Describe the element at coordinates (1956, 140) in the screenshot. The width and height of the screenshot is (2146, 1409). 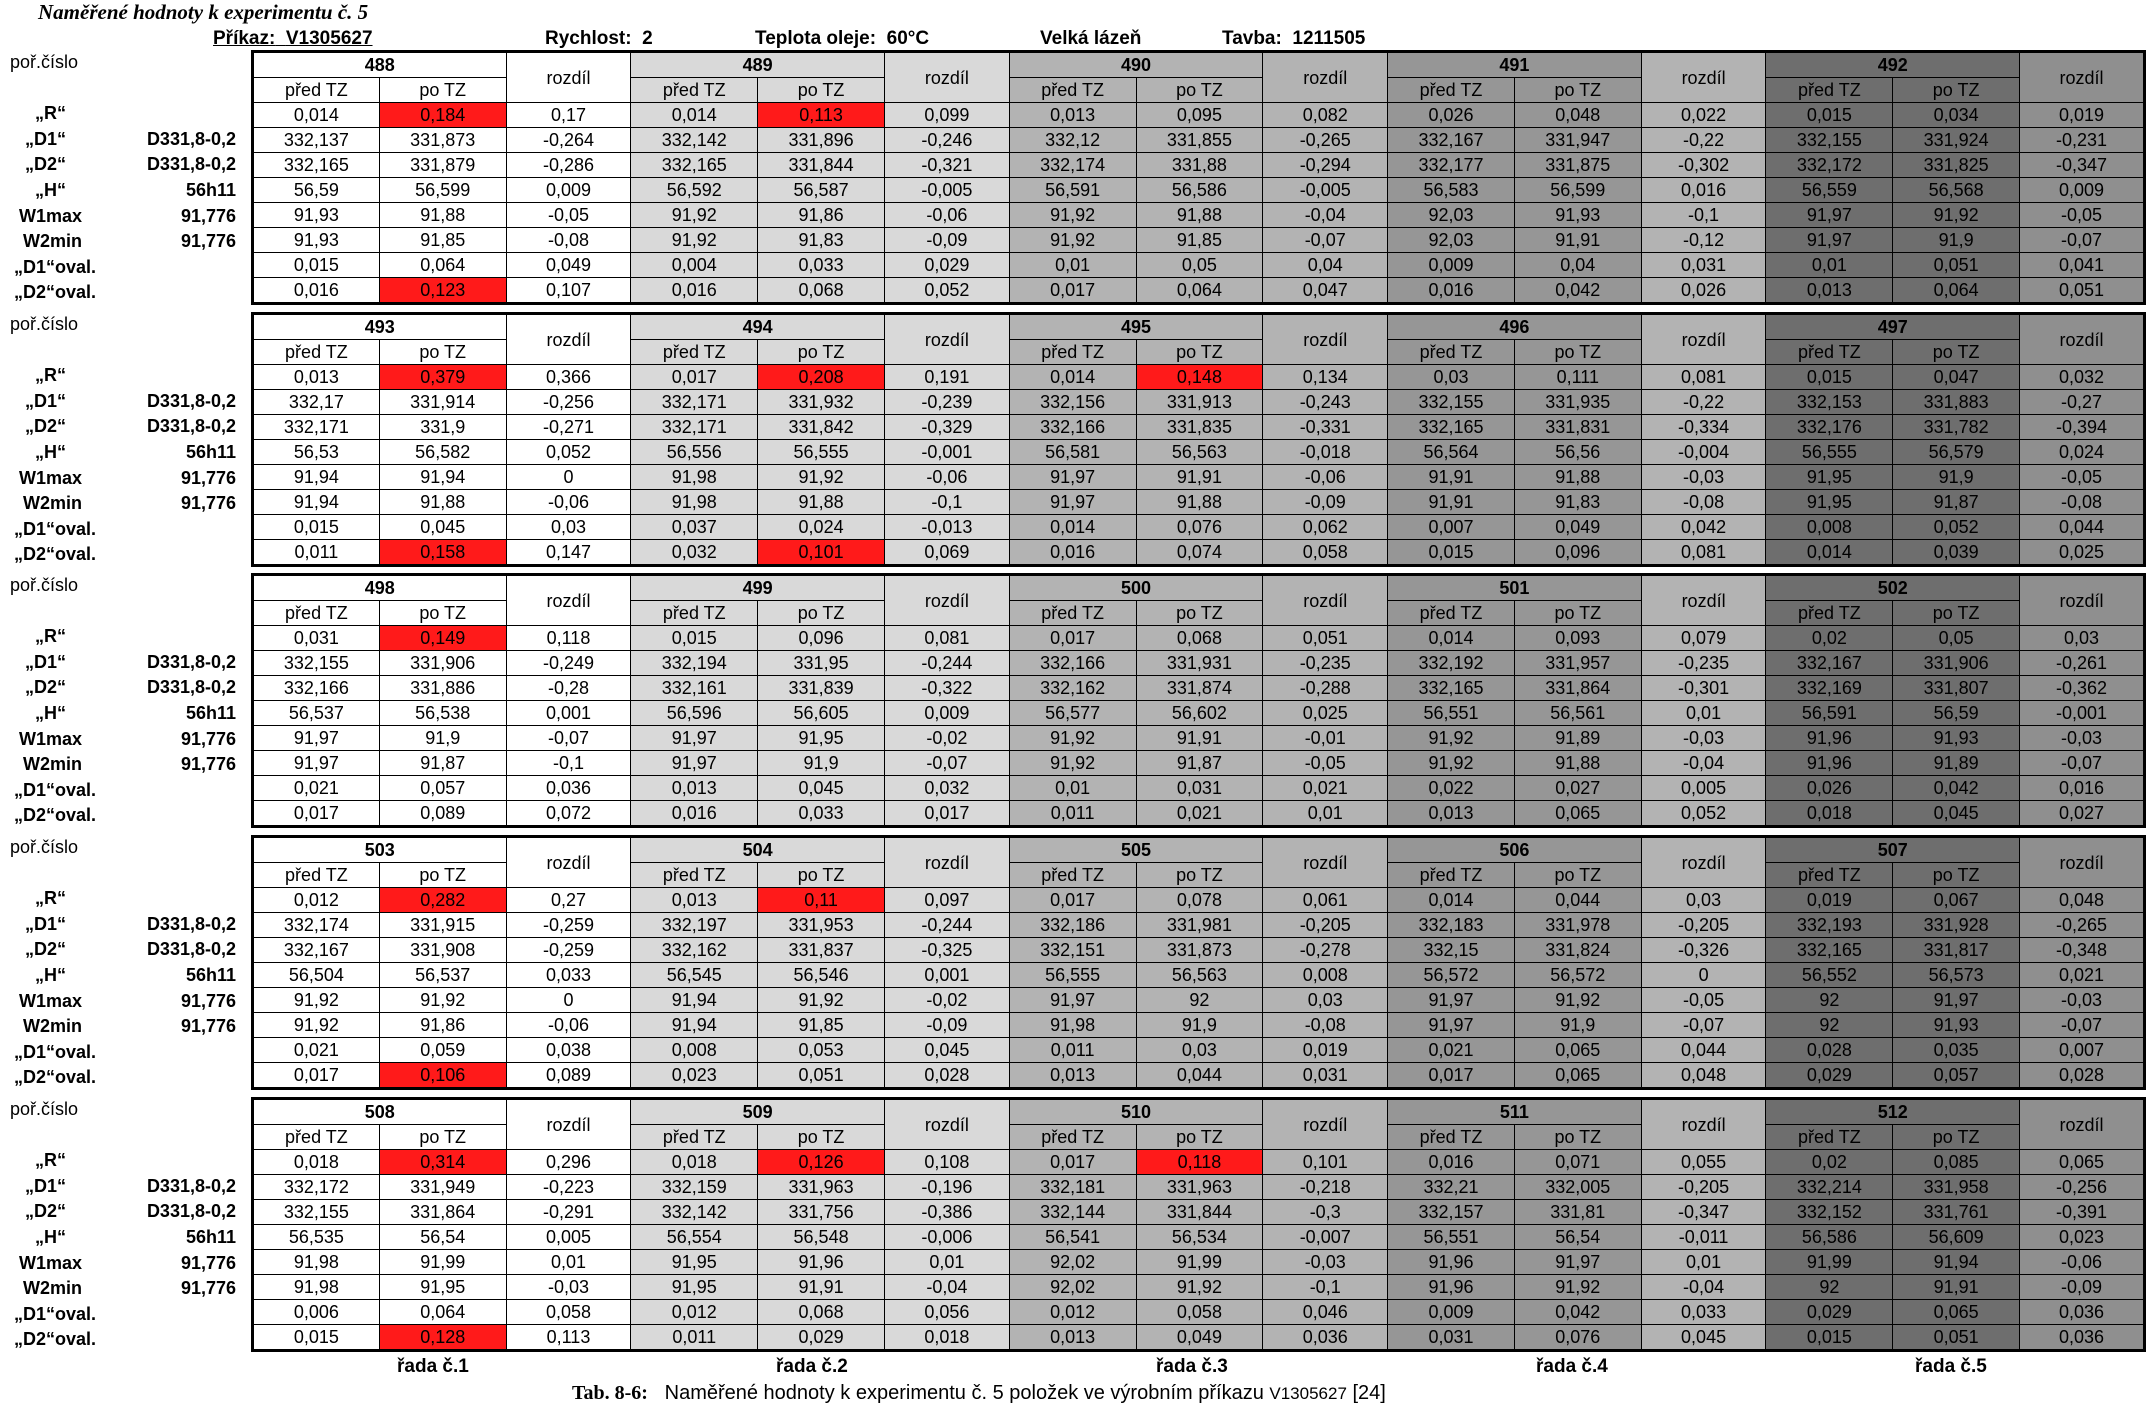
I see `after-value: 331,924` at that location.